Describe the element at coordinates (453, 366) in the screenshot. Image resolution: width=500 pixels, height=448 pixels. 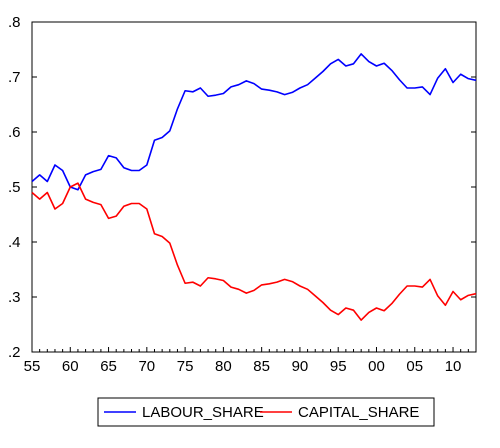
I see `x-tick-label: 10` at that location.